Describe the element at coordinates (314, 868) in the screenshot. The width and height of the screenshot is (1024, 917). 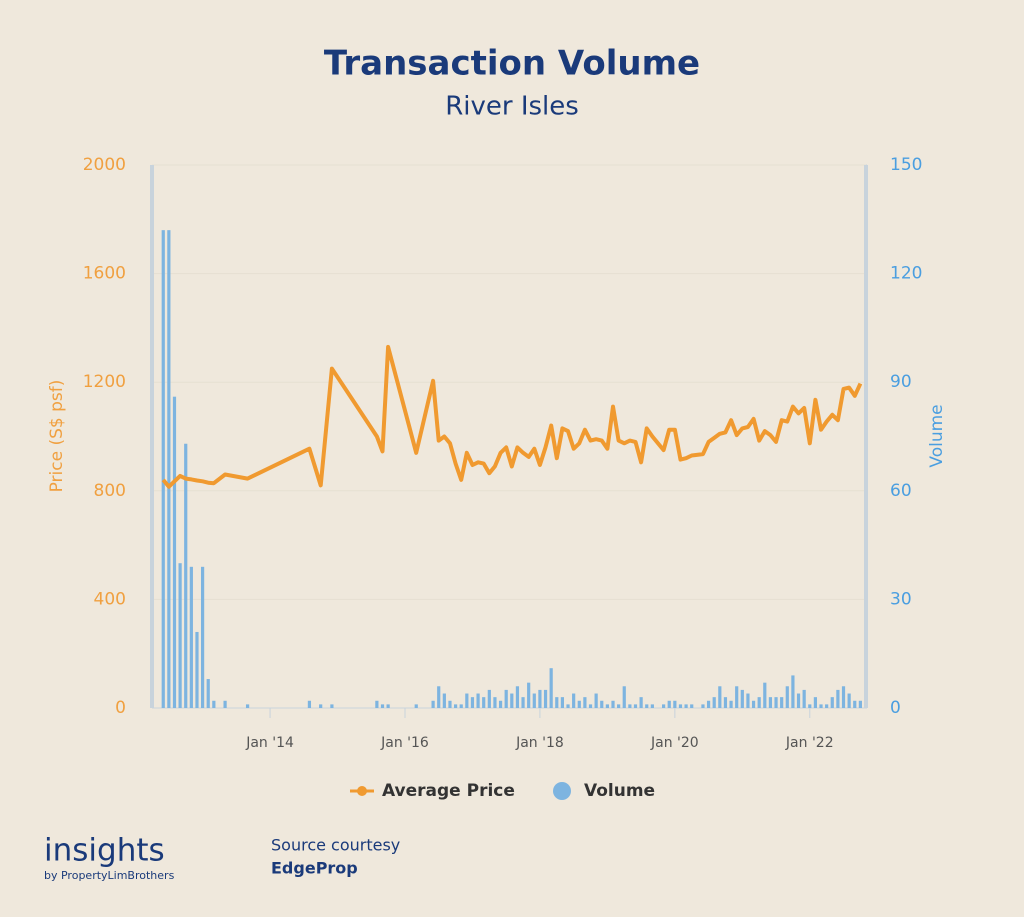
I see `source: EdgeProp` at that location.